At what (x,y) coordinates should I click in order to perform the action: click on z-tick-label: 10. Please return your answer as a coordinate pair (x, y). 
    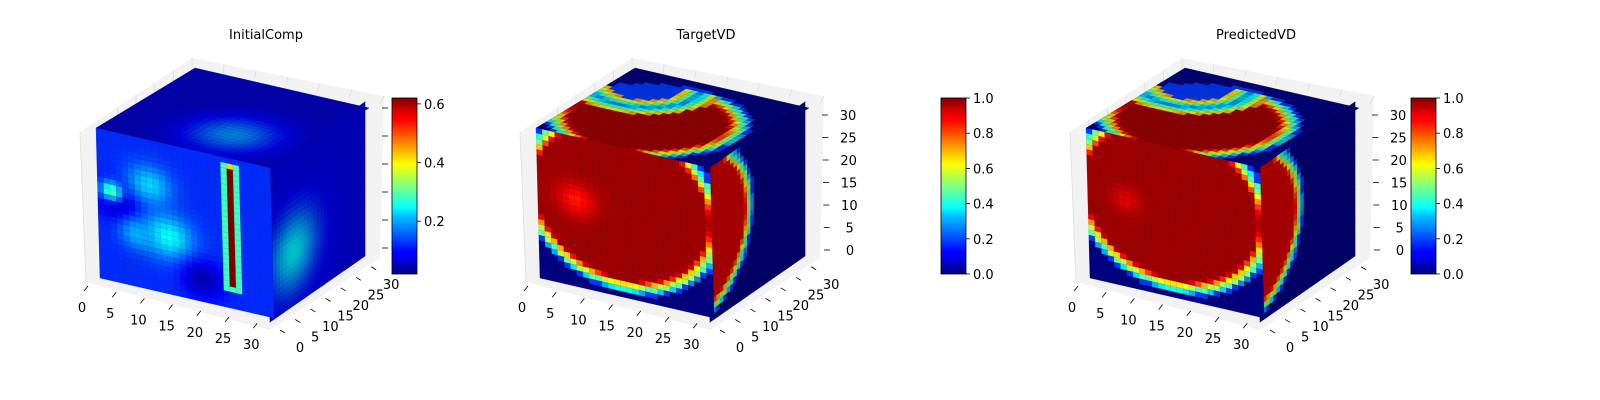
    Looking at the image, I should click on (849, 206).